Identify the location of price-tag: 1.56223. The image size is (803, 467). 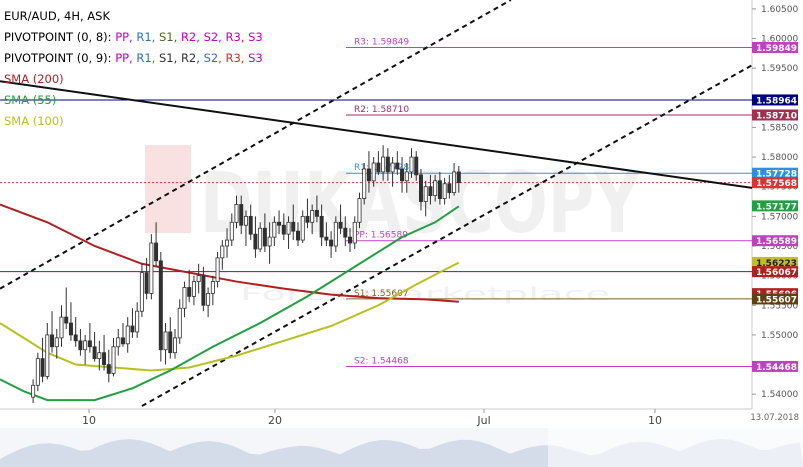
(775, 262).